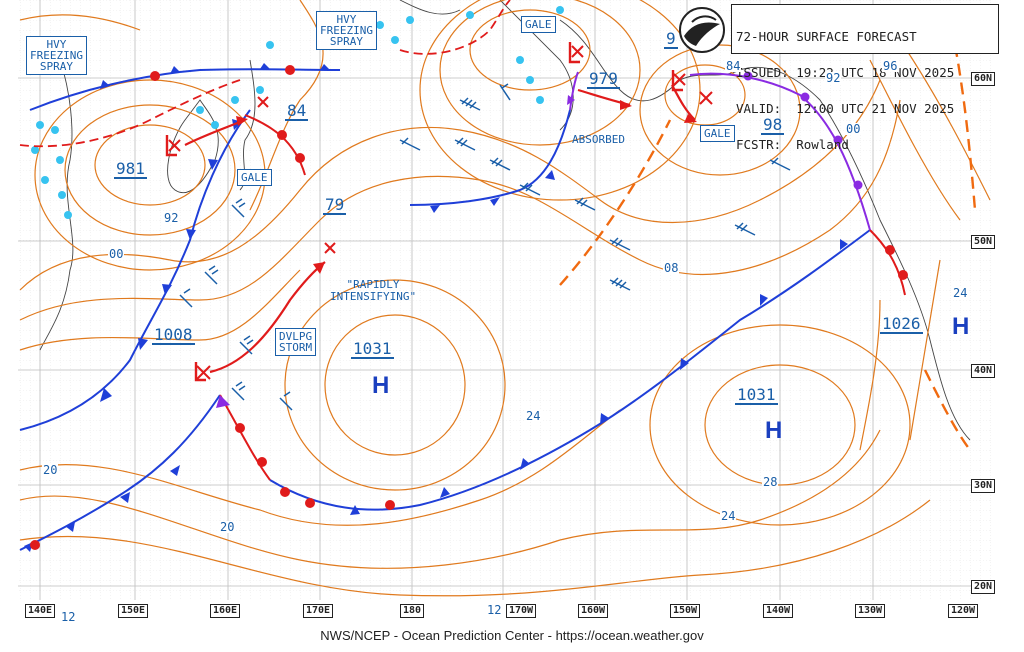  Describe the element at coordinates (521, 611) in the screenshot. I see `lon-label-170w: 170W` at that location.